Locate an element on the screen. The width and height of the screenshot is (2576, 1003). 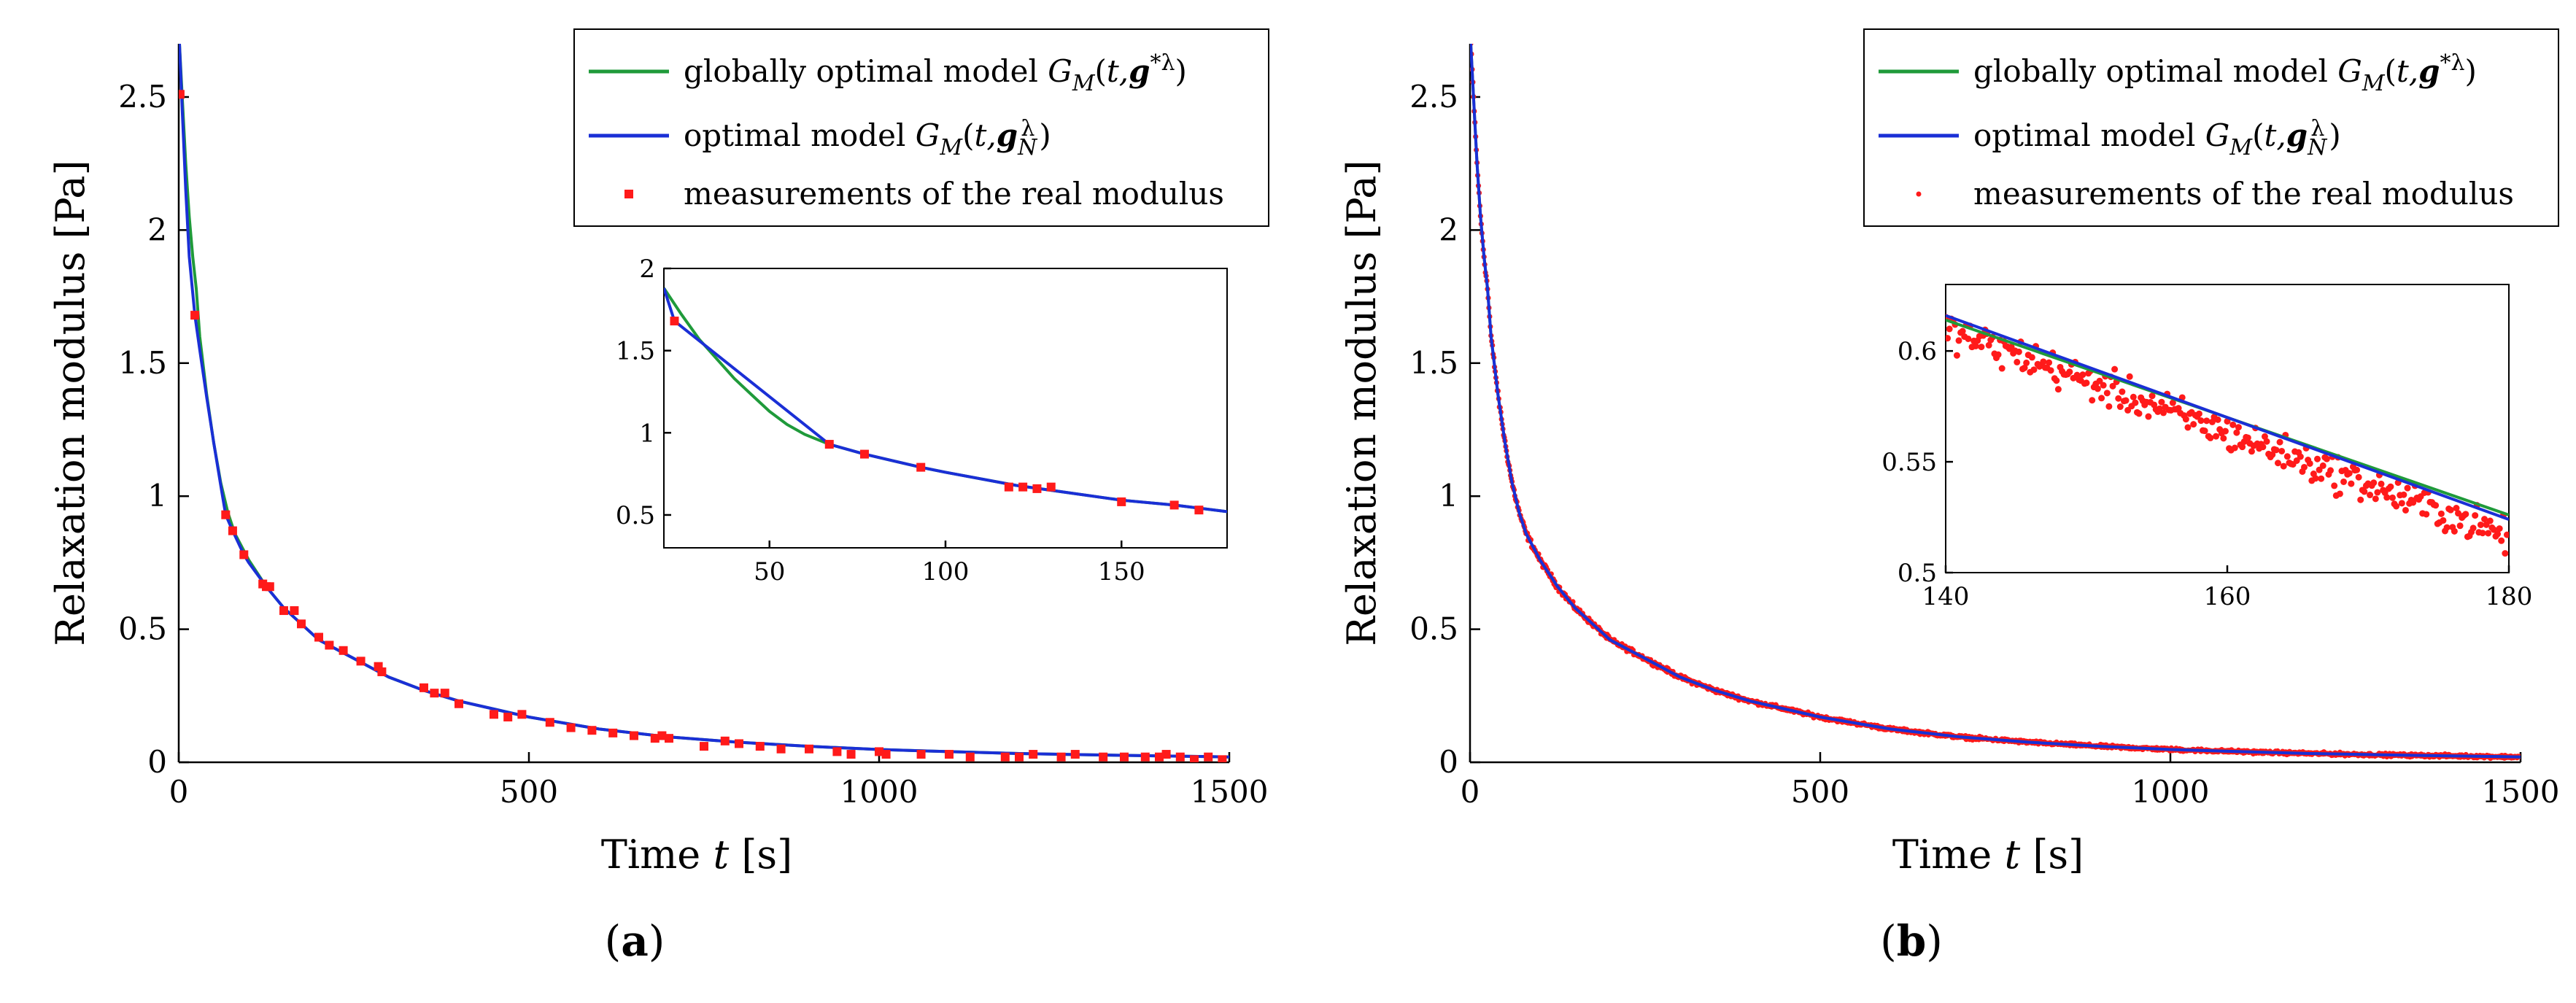
inset-x-tick-label: 140 is located at coordinates (1946, 596).